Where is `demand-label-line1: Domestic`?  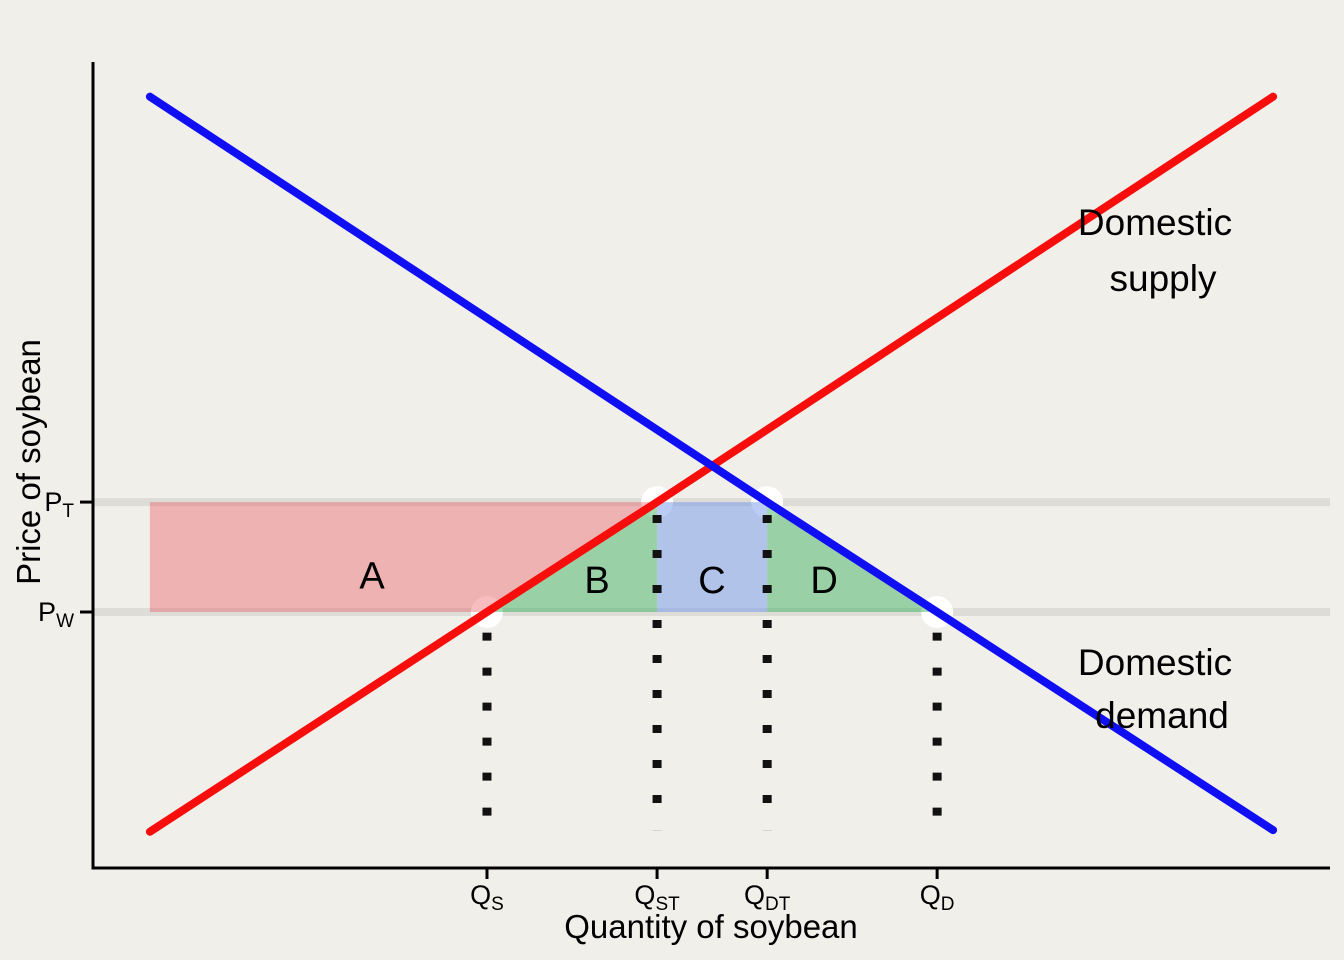
demand-label-line1: Domestic is located at coordinates (1155, 662).